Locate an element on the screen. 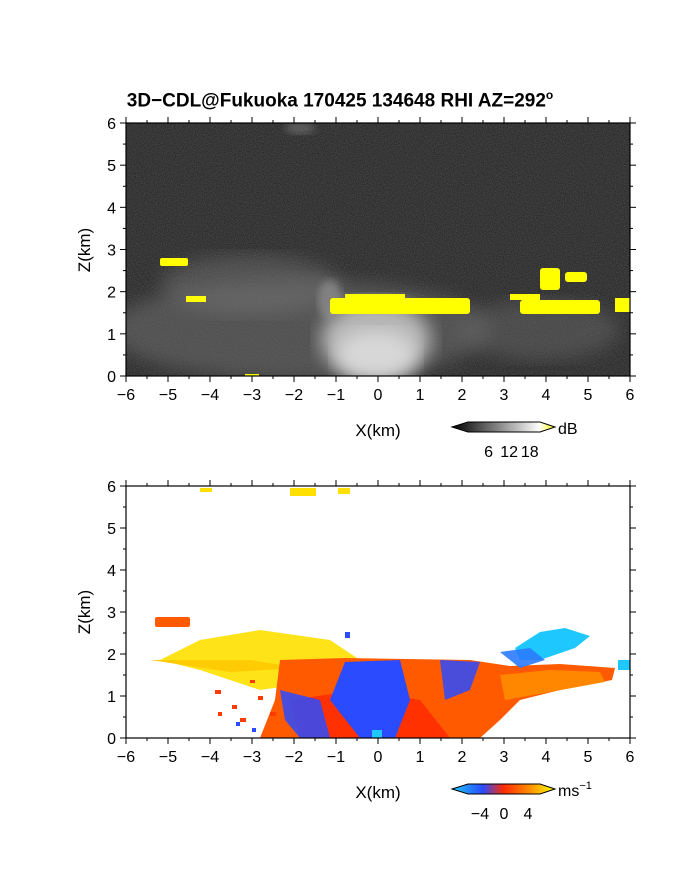  reflectivity-ytick-label: 2 is located at coordinates (111, 293).